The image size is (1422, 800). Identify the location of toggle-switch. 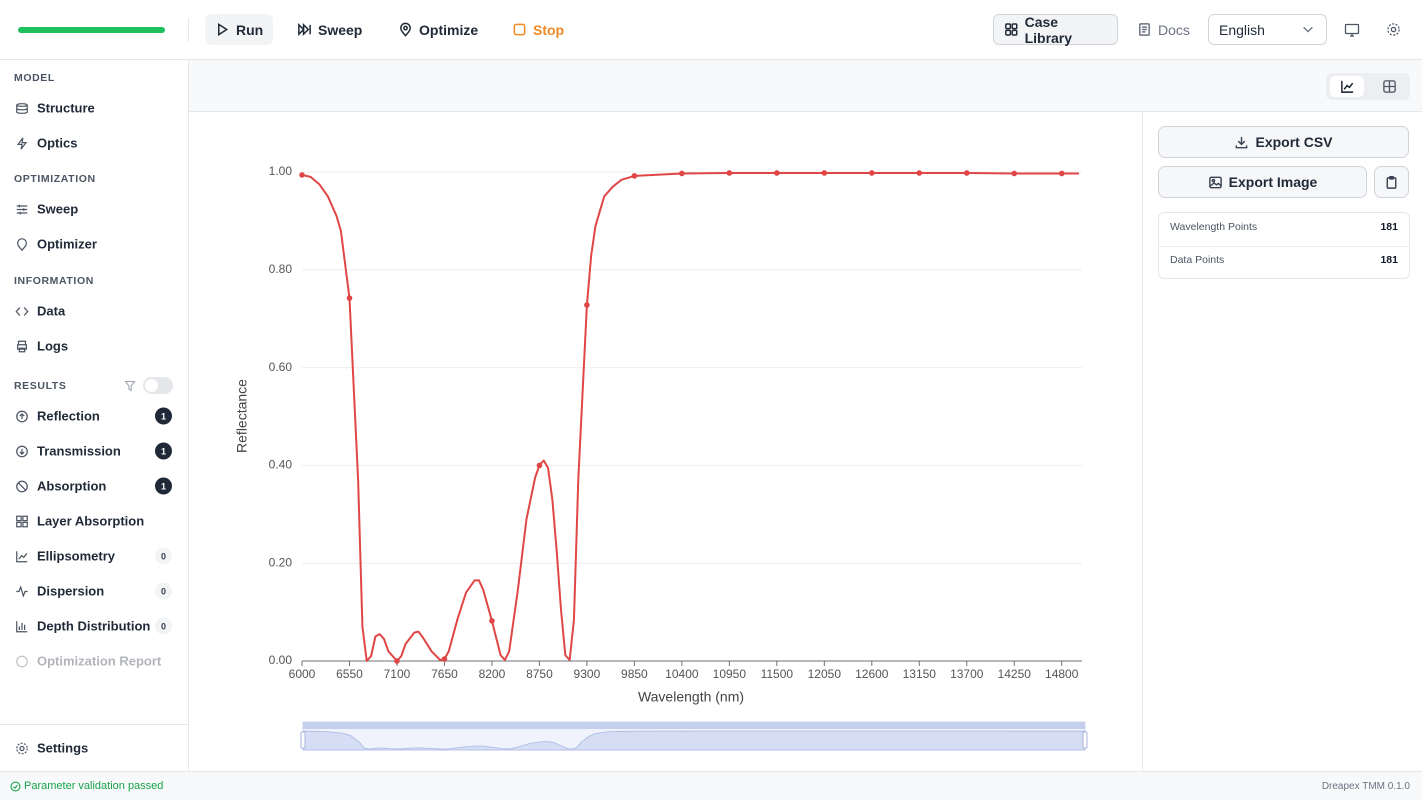
(158, 385).